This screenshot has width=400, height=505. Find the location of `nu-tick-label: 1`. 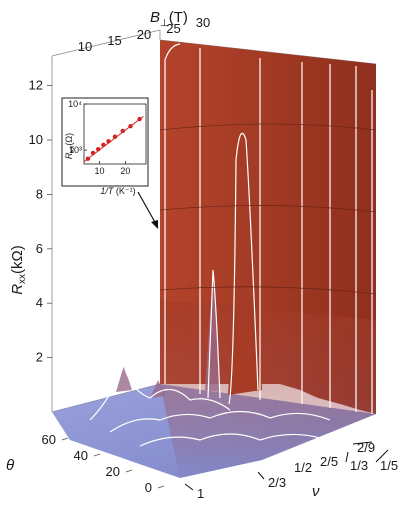

nu-tick-label: 1 is located at coordinates (200, 493).